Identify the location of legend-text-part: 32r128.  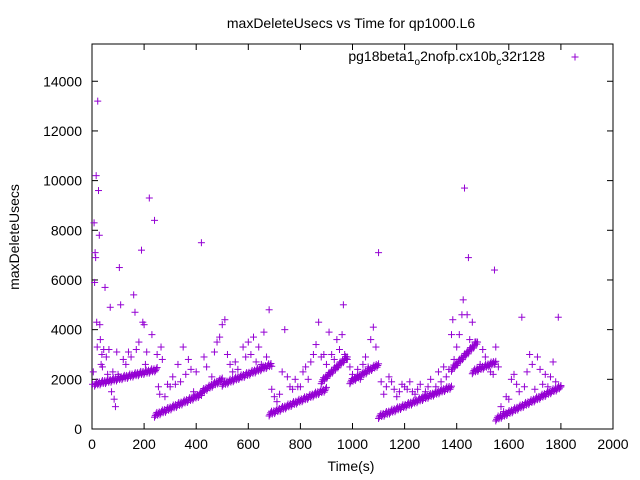
(523, 56).